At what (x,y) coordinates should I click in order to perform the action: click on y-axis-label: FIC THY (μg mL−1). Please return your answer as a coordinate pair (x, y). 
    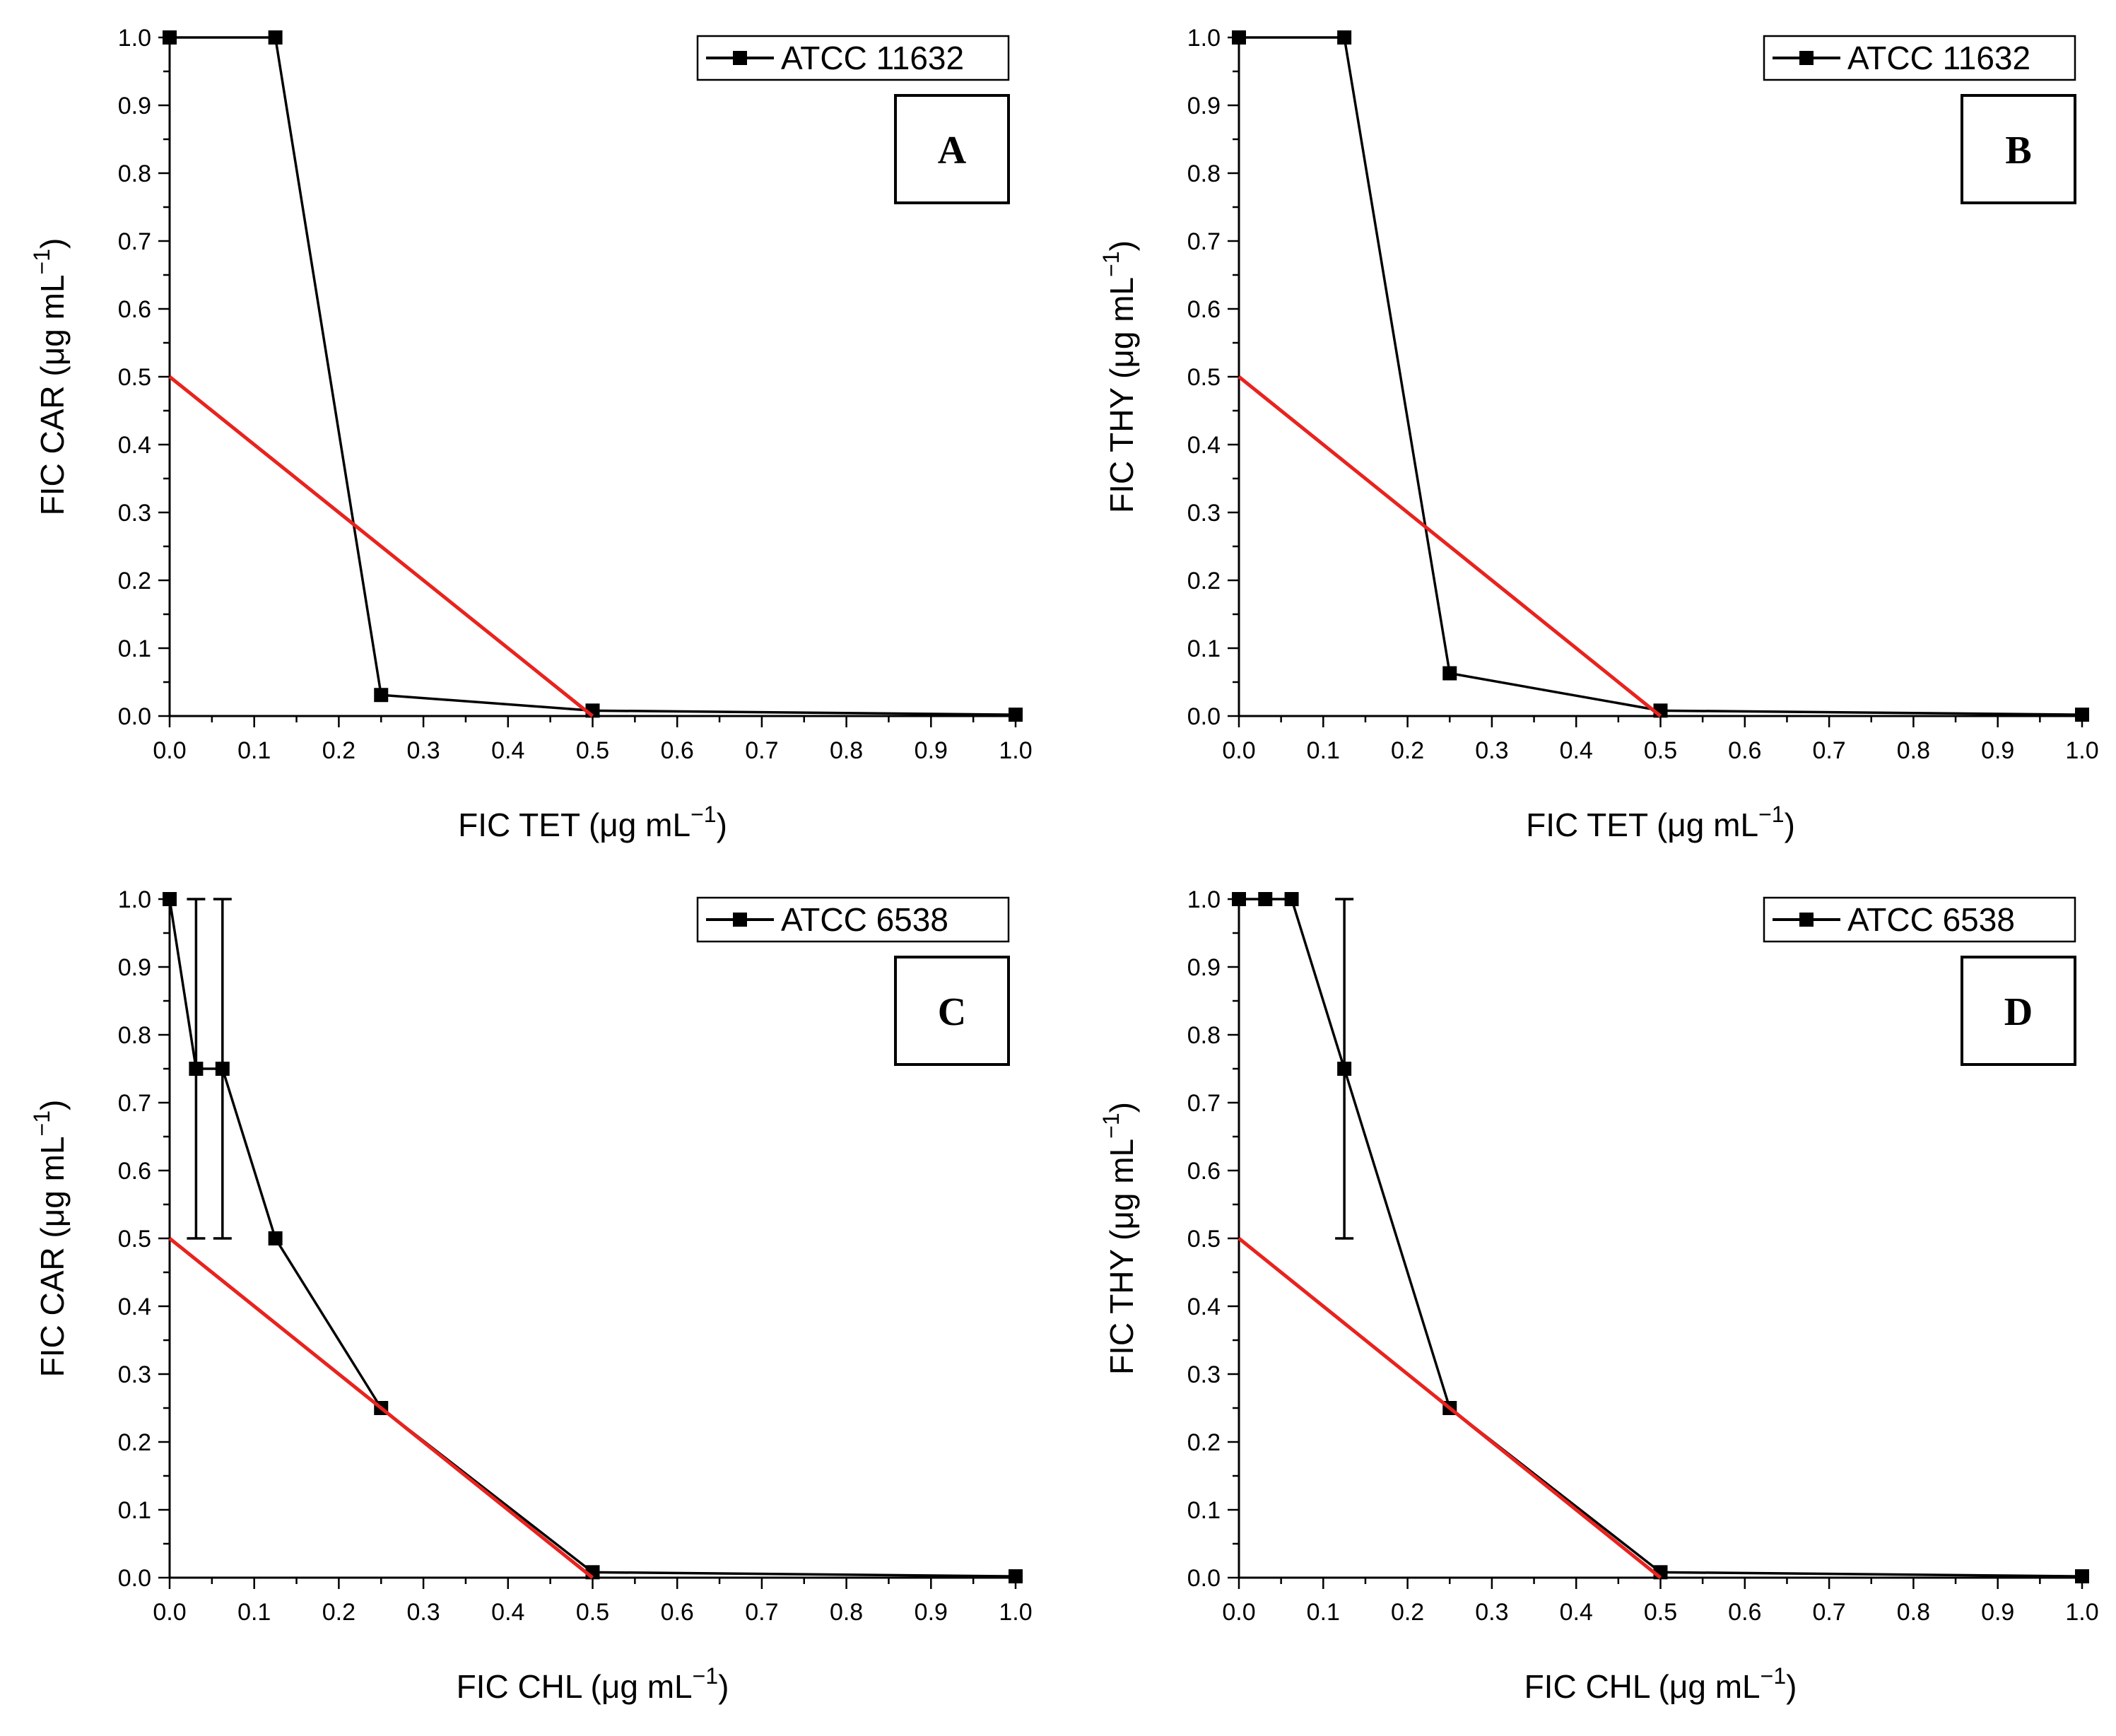
    Looking at the image, I should click on (1119, 376).